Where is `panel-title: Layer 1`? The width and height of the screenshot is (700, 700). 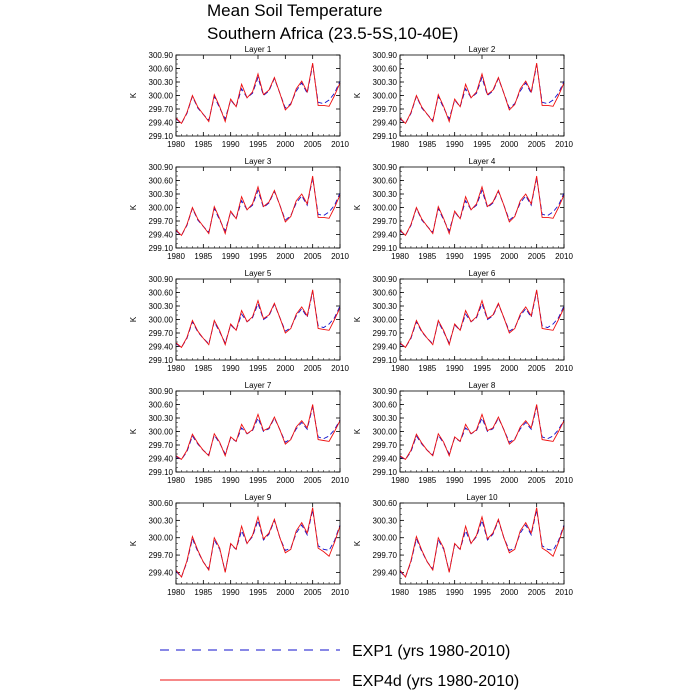 panel-title: Layer 1 is located at coordinates (258, 49).